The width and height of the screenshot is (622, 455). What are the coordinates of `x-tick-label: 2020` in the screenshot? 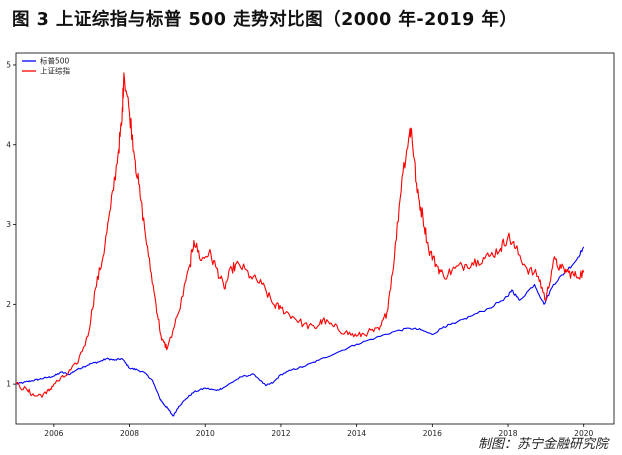 It's located at (583, 433).